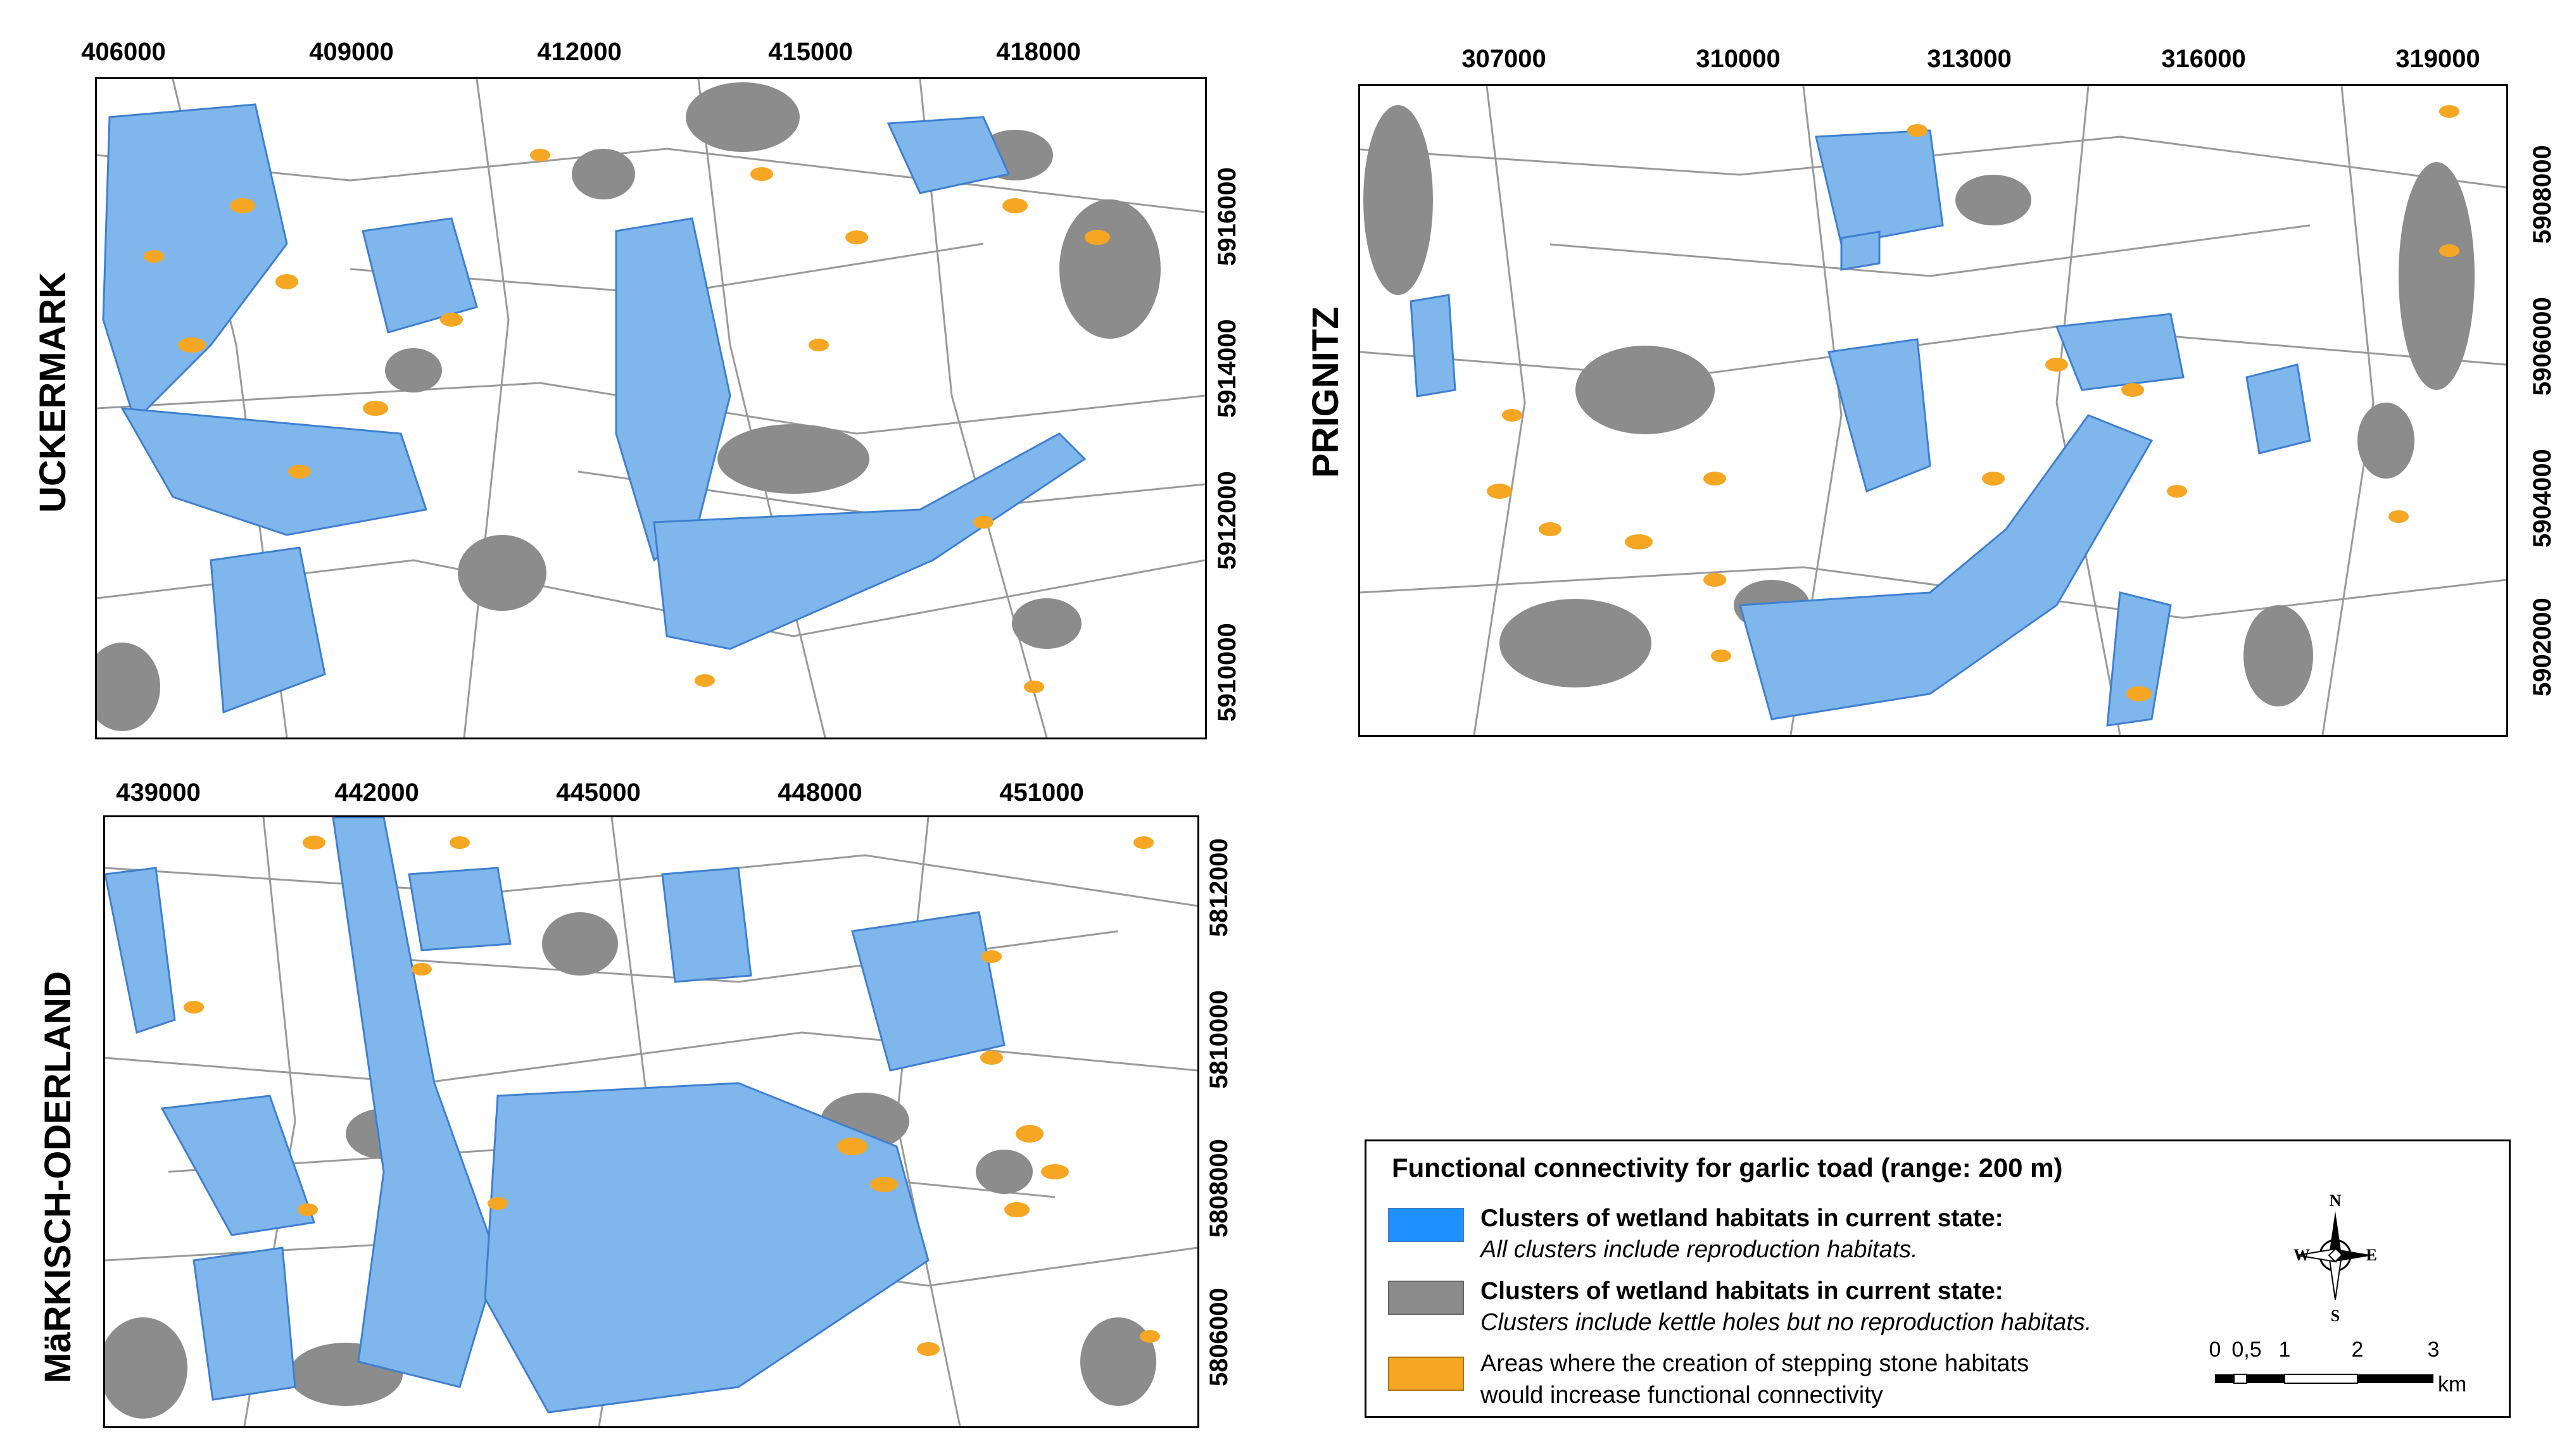 The height and width of the screenshot is (1456, 2574). What do you see at coordinates (2348, 1372) in the screenshot?
I see `scale-bar: 0 0,5 1 2 3 km` at bounding box center [2348, 1372].